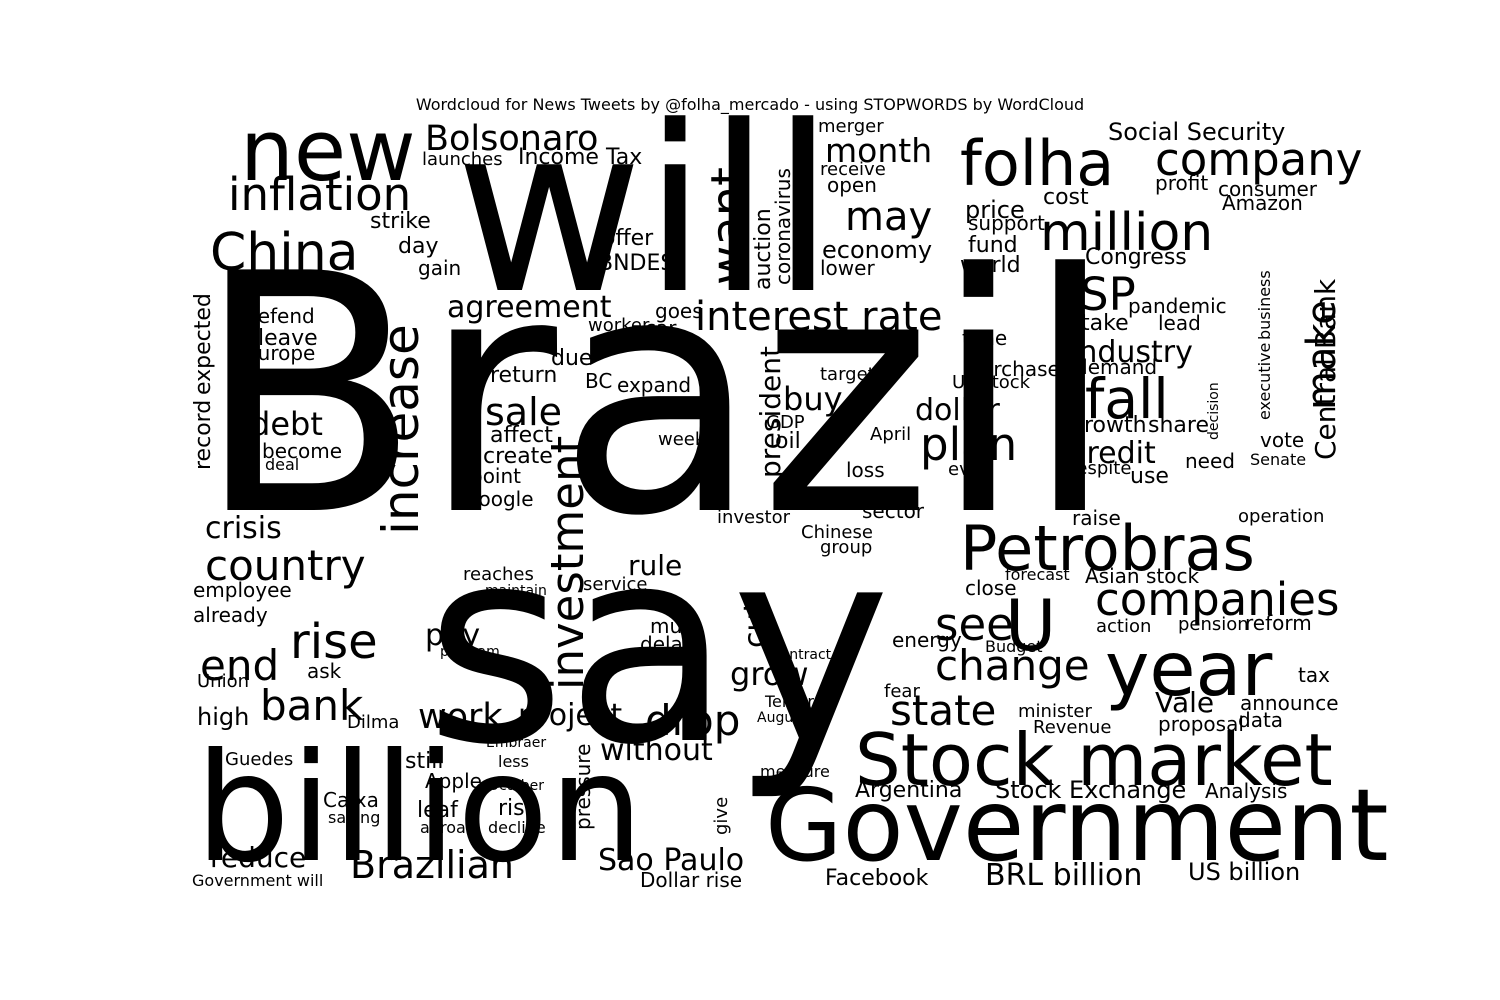 The height and width of the screenshot is (1000, 1500). What do you see at coordinates (351, 800) in the screenshot?
I see `word-caixa: Caixa` at bounding box center [351, 800].